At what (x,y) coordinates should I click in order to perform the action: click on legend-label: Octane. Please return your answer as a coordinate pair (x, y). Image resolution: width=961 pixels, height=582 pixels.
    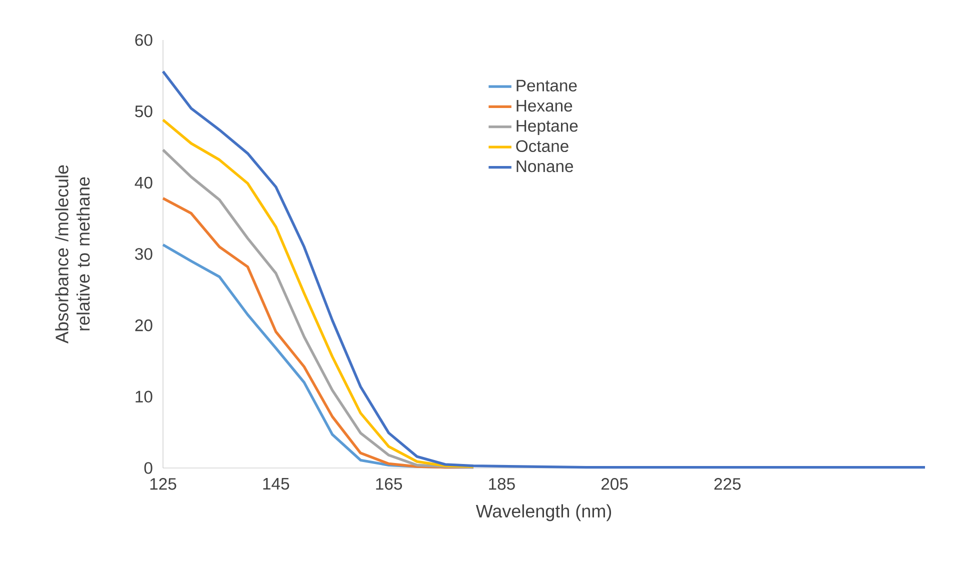
    Looking at the image, I should click on (542, 146).